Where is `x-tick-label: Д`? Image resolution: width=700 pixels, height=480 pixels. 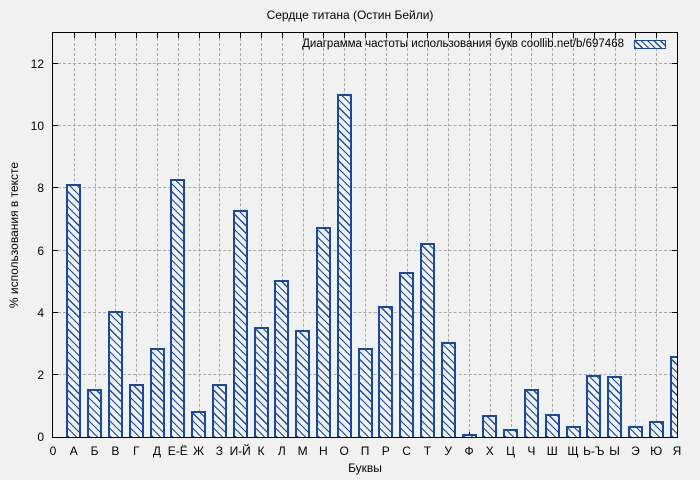
x-tick-label: Д is located at coordinates (157, 451).